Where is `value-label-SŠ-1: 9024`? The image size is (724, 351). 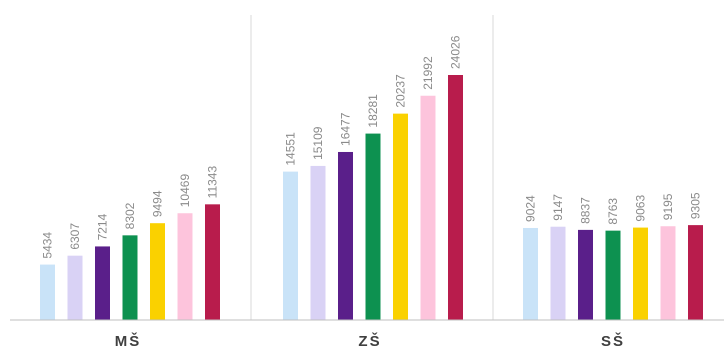 value-label-SŠ-1: 9024 is located at coordinates (531, 208).